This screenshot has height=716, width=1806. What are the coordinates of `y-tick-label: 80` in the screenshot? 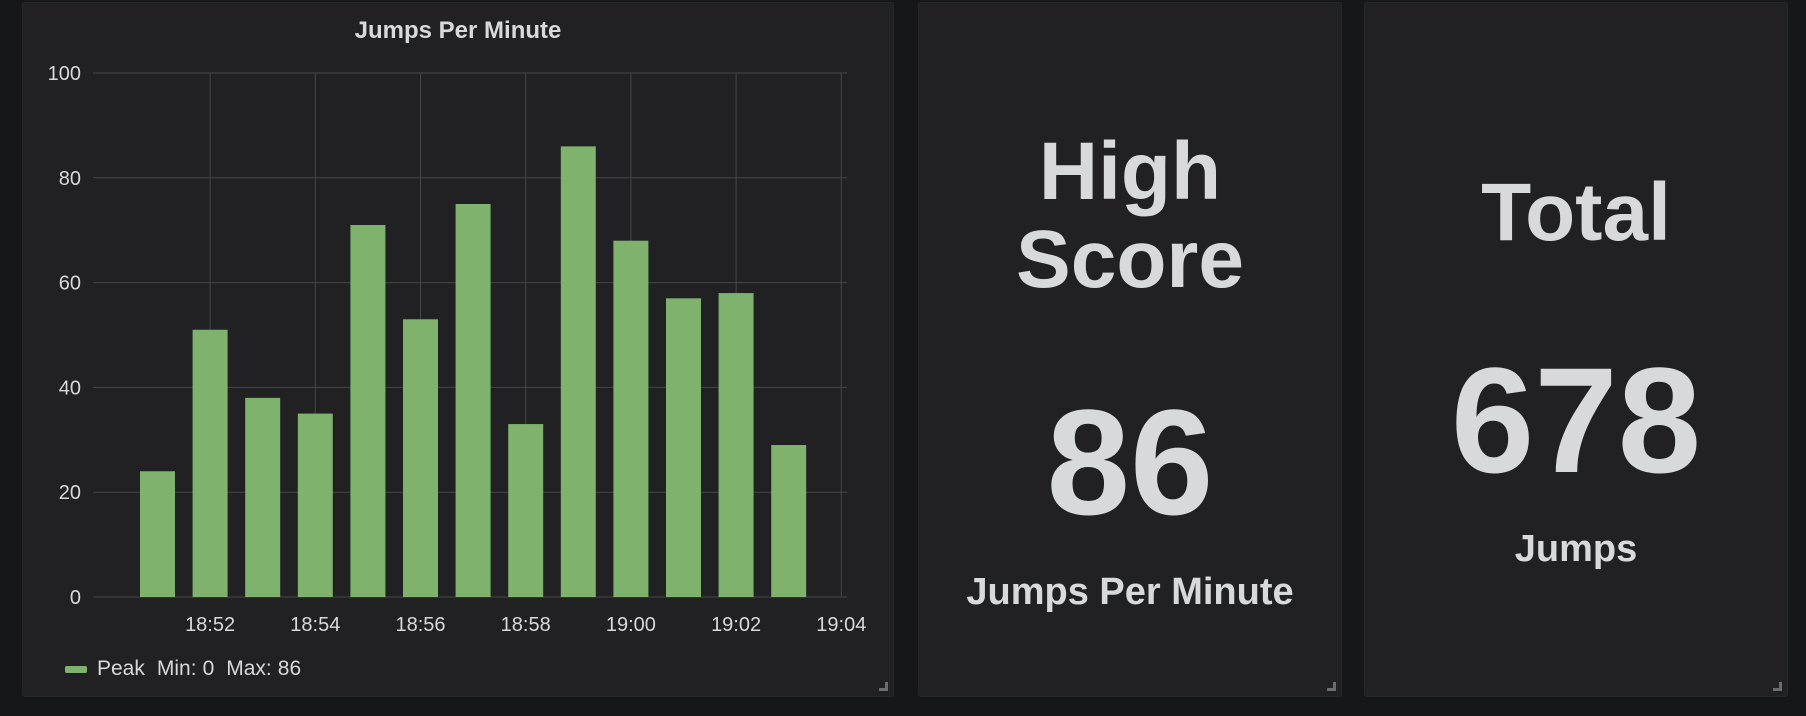 It's located at (70, 179).